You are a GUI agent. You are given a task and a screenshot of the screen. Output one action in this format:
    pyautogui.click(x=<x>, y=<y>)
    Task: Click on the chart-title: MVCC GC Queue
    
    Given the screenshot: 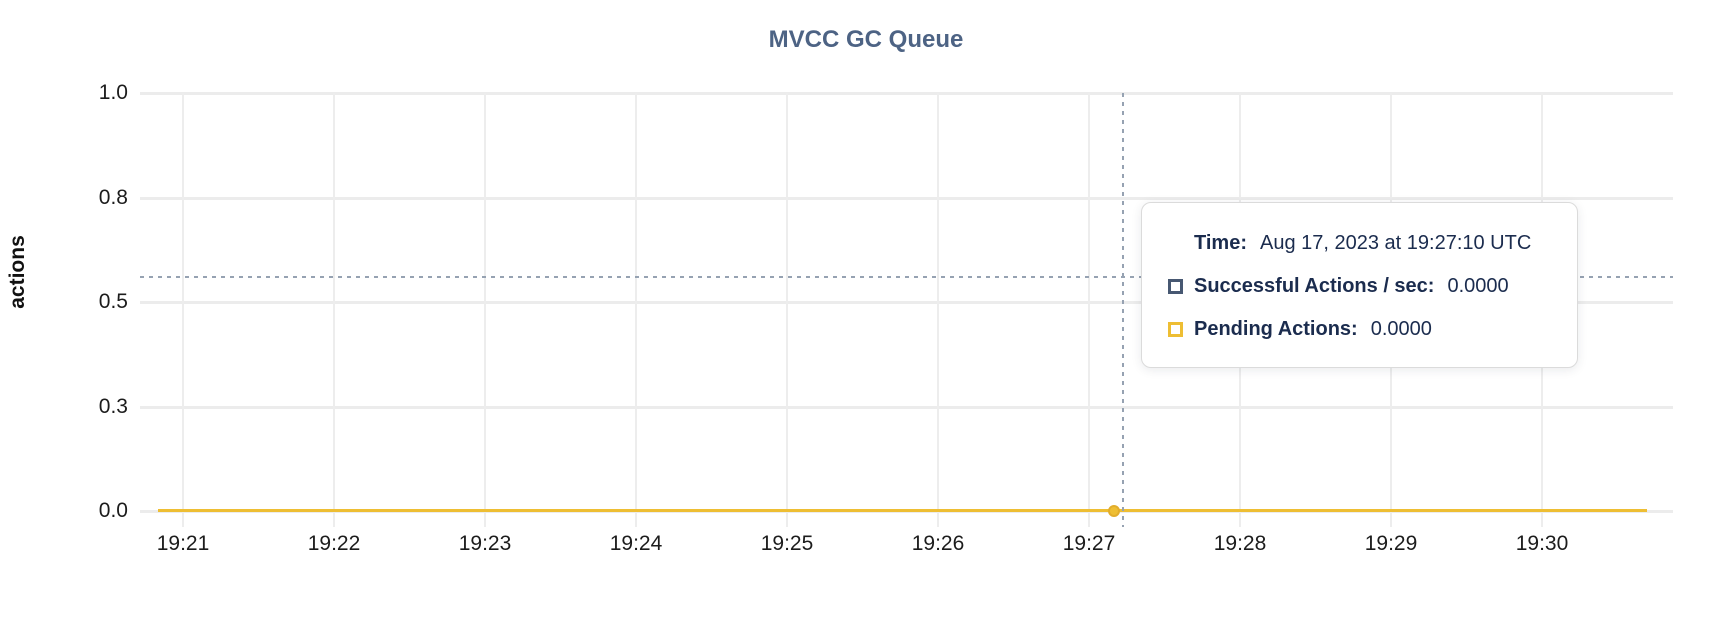 What is the action you would take?
    pyautogui.click(x=866, y=39)
    